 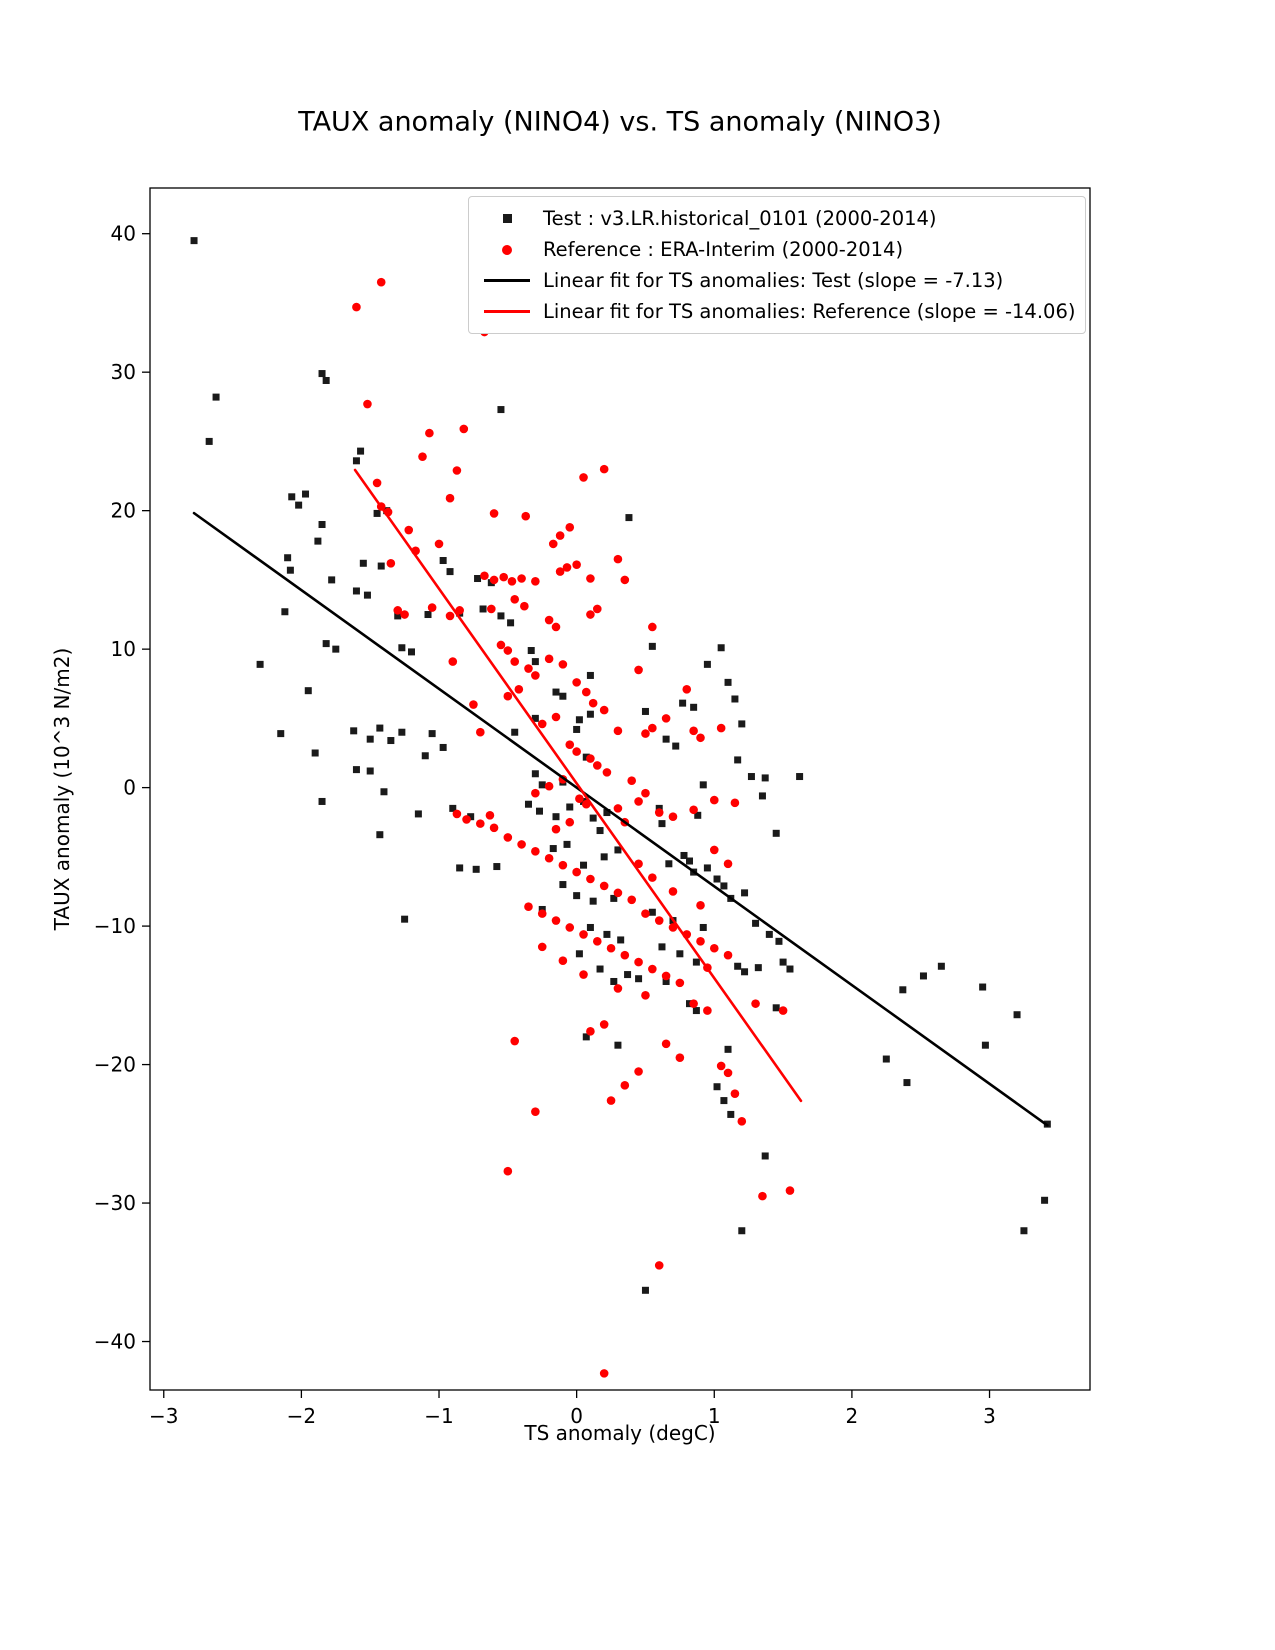 What do you see at coordinates (507, 280) in the screenshot?
I see `test-fit-legend-line-icon` at bounding box center [507, 280].